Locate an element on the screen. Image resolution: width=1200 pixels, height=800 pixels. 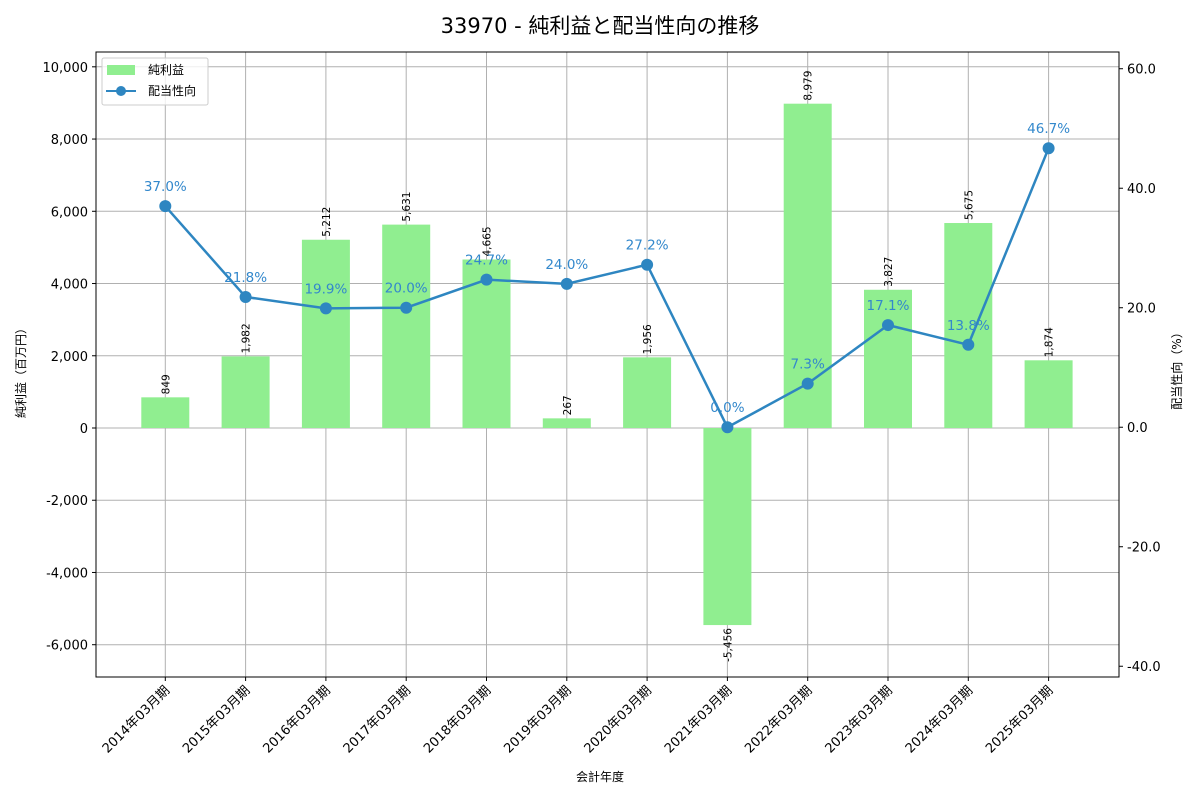
right-tick-label: -20.0 is located at coordinates (1144, 548).